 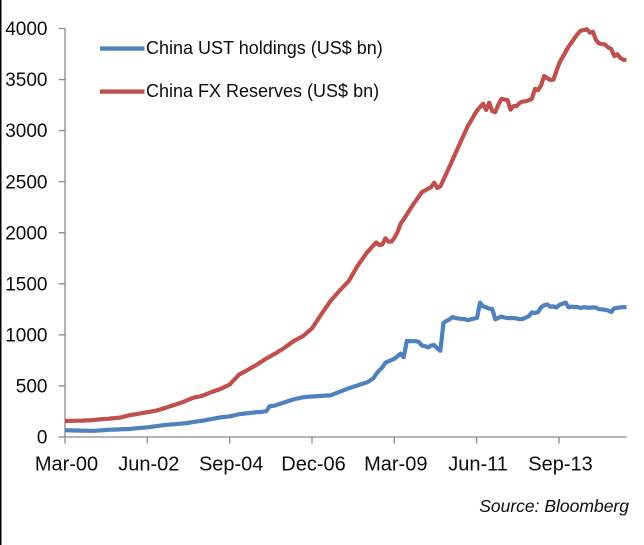 What do you see at coordinates (26, 182) in the screenshot?
I see `svg-text: 2500` at bounding box center [26, 182].